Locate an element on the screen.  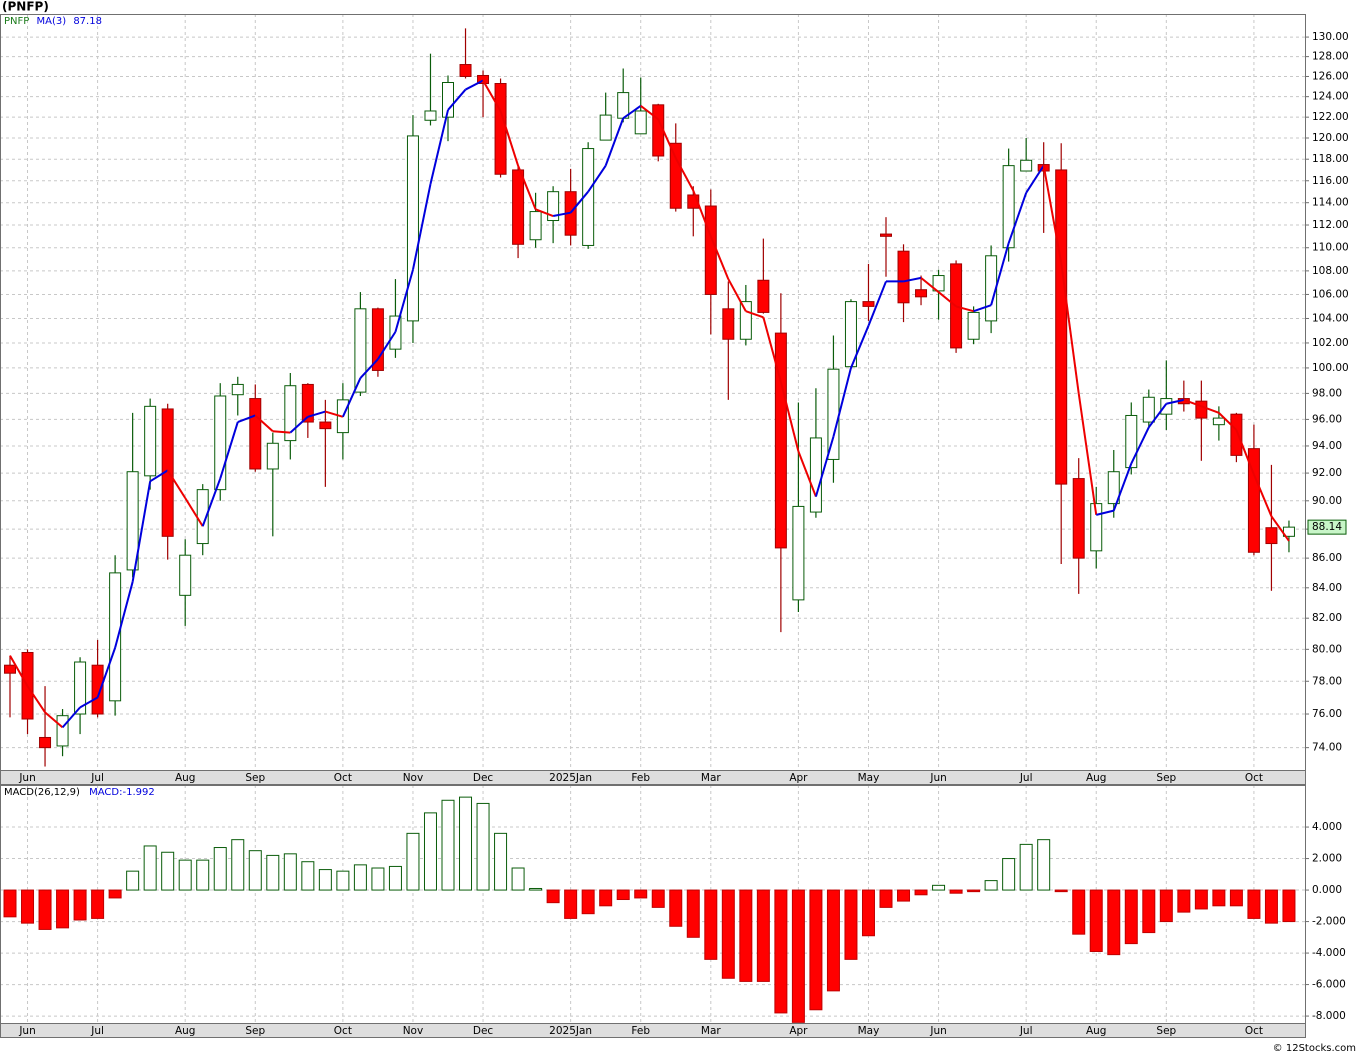
x-tick-label: Apr is located at coordinates (798, 778).